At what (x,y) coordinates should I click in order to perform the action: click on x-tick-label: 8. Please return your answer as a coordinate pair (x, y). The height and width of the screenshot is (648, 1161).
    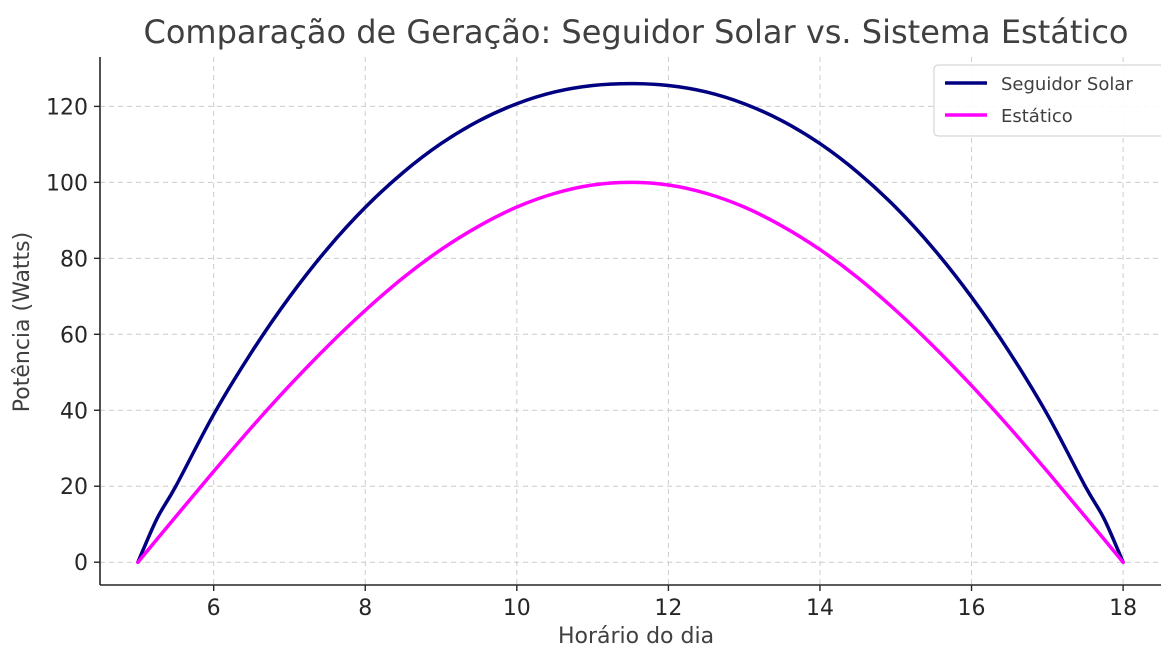
    Looking at the image, I should click on (365, 608).